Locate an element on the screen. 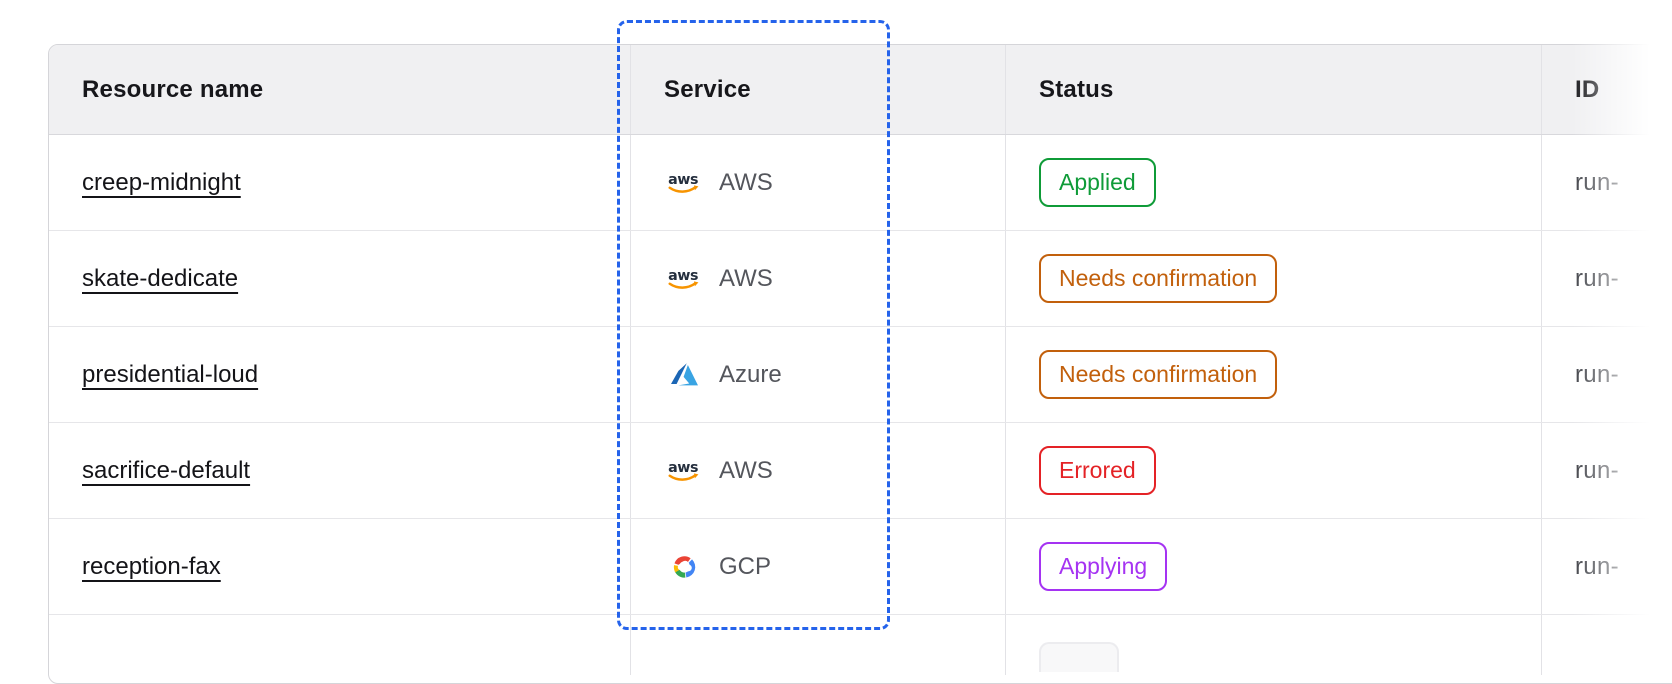  table-header-row: Resource name Service Status ID is located at coordinates (860, 90).